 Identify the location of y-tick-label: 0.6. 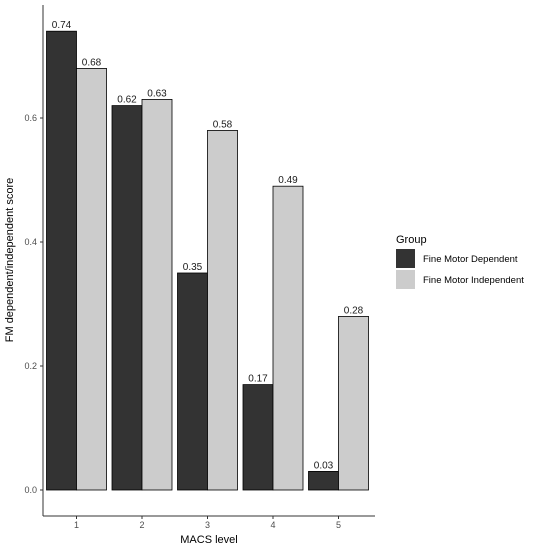
(30, 118).